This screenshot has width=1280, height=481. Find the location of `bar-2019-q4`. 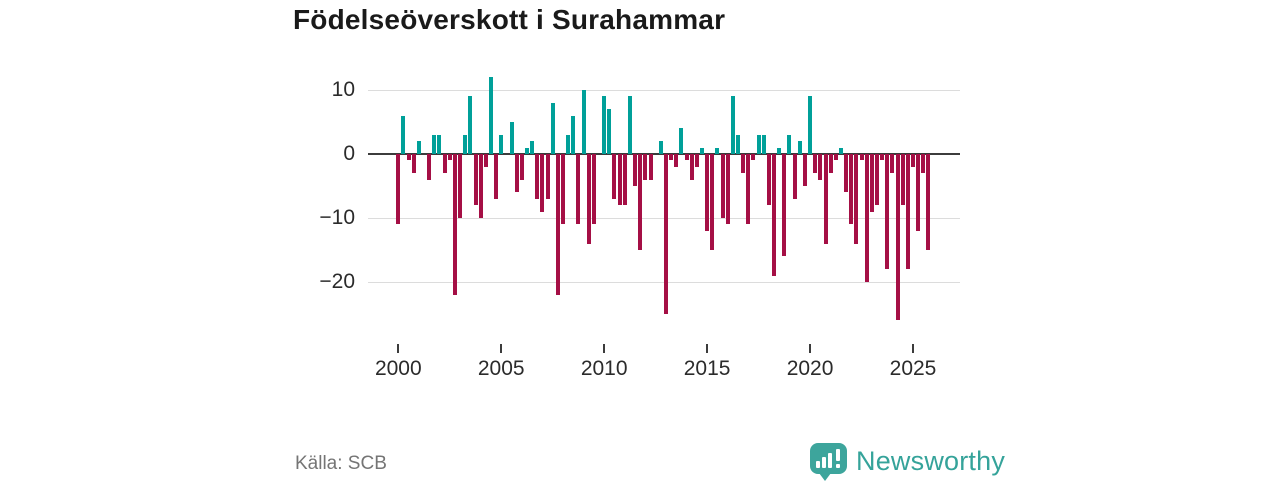

bar-2019-q4 is located at coordinates (804, 170).